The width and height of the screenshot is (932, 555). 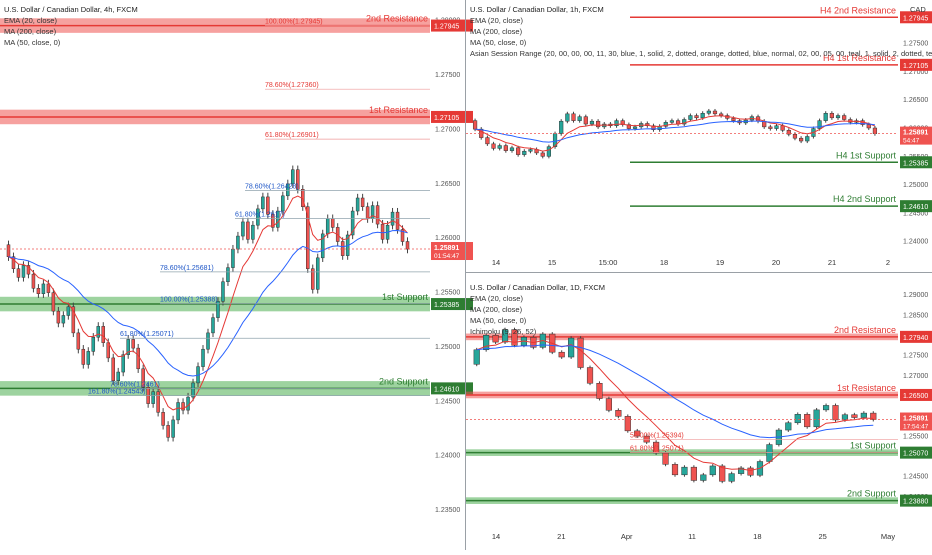 I want to click on fib-label-1: 50.00%(1.25394), so click(x=657, y=436).